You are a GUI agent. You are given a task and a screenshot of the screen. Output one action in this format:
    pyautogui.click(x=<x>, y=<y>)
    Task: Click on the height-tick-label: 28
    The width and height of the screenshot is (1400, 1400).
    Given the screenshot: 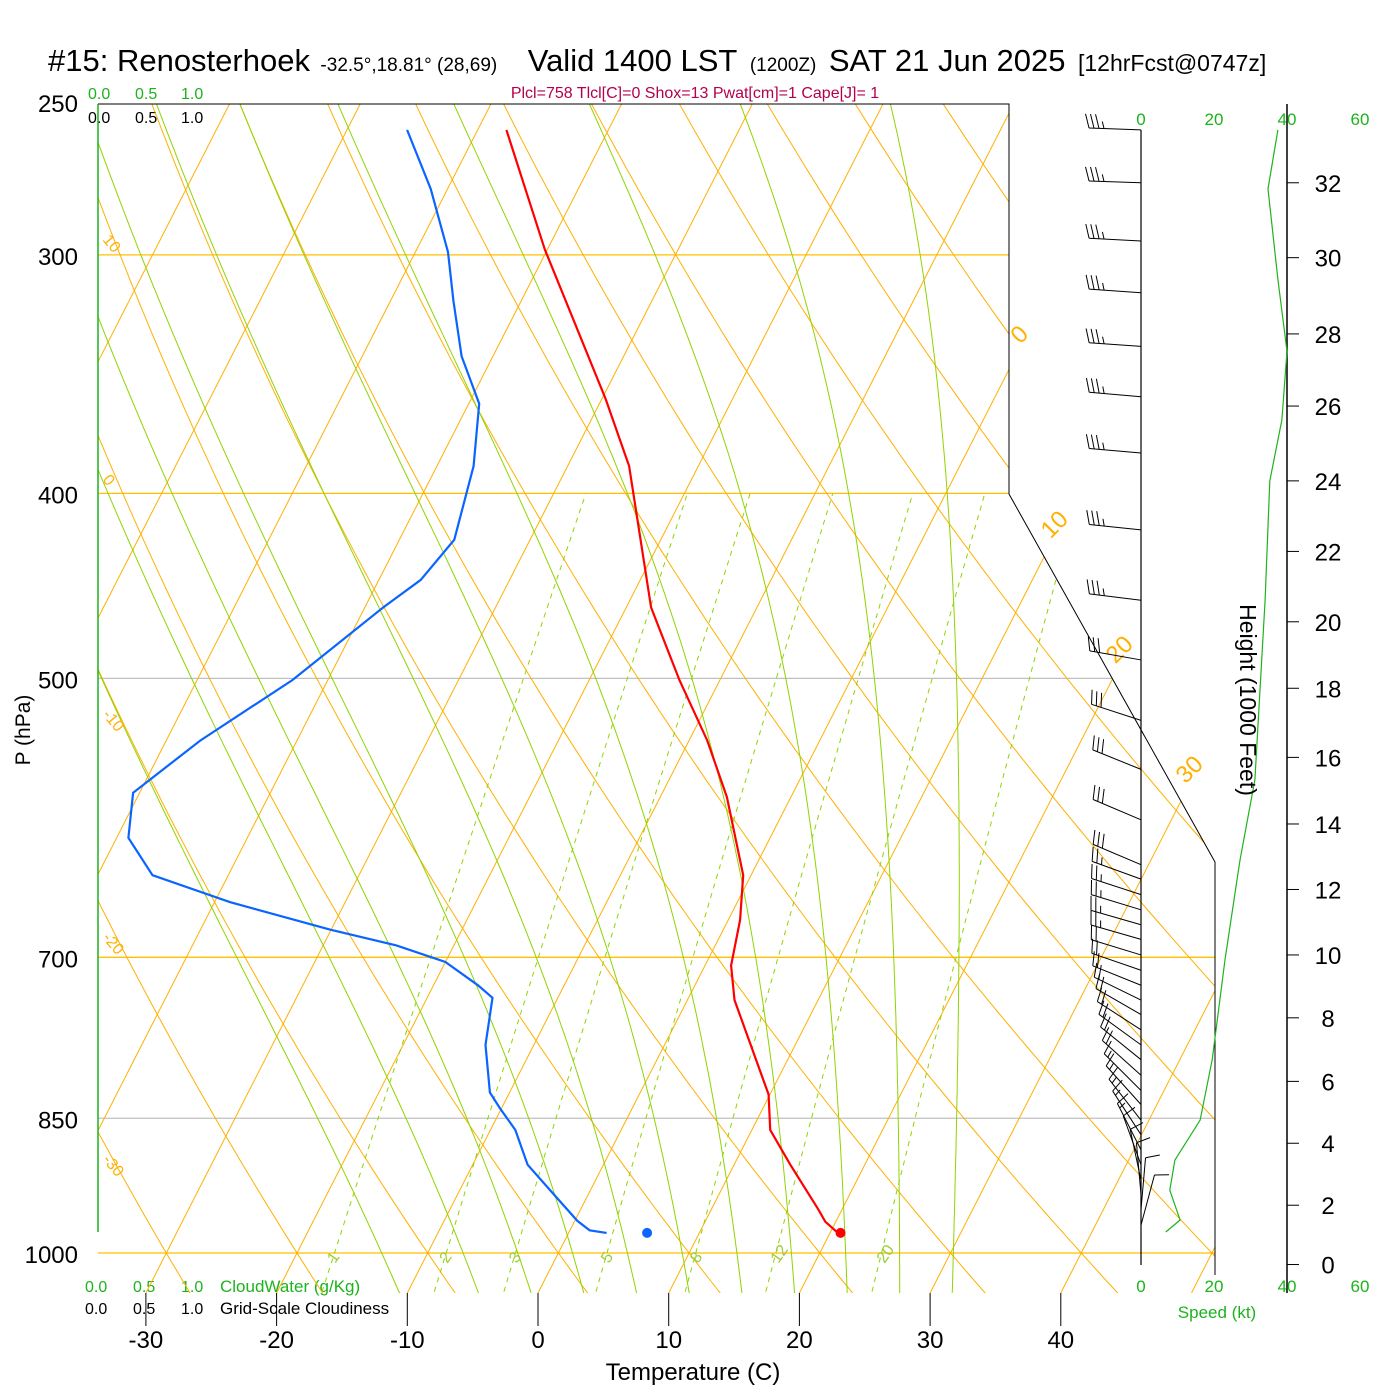 What is the action you would take?
    pyautogui.click(x=1328, y=335)
    